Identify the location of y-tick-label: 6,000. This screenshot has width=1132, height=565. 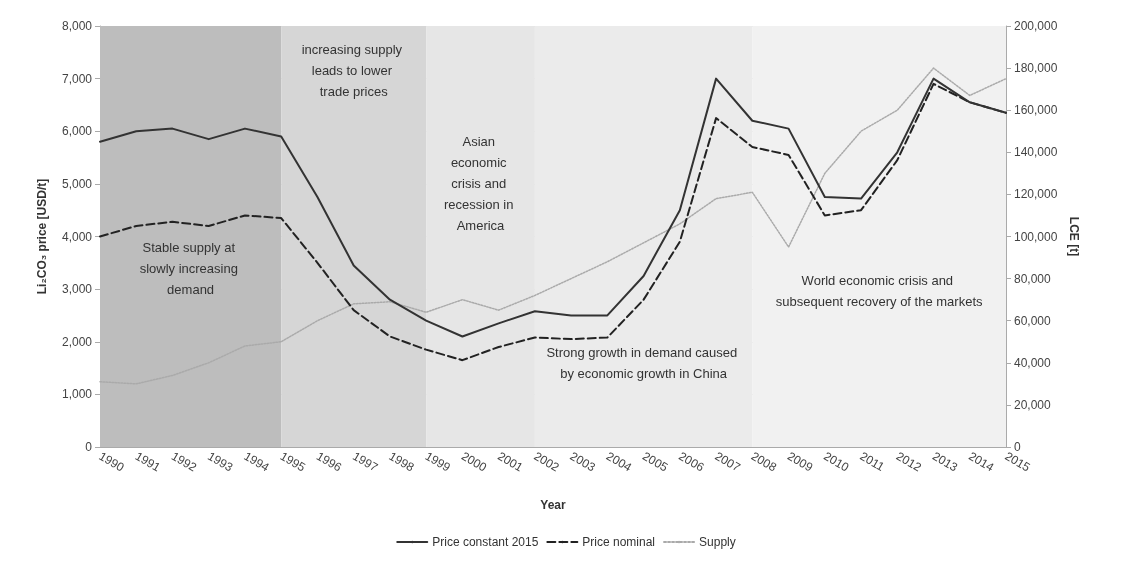
(77, 131).